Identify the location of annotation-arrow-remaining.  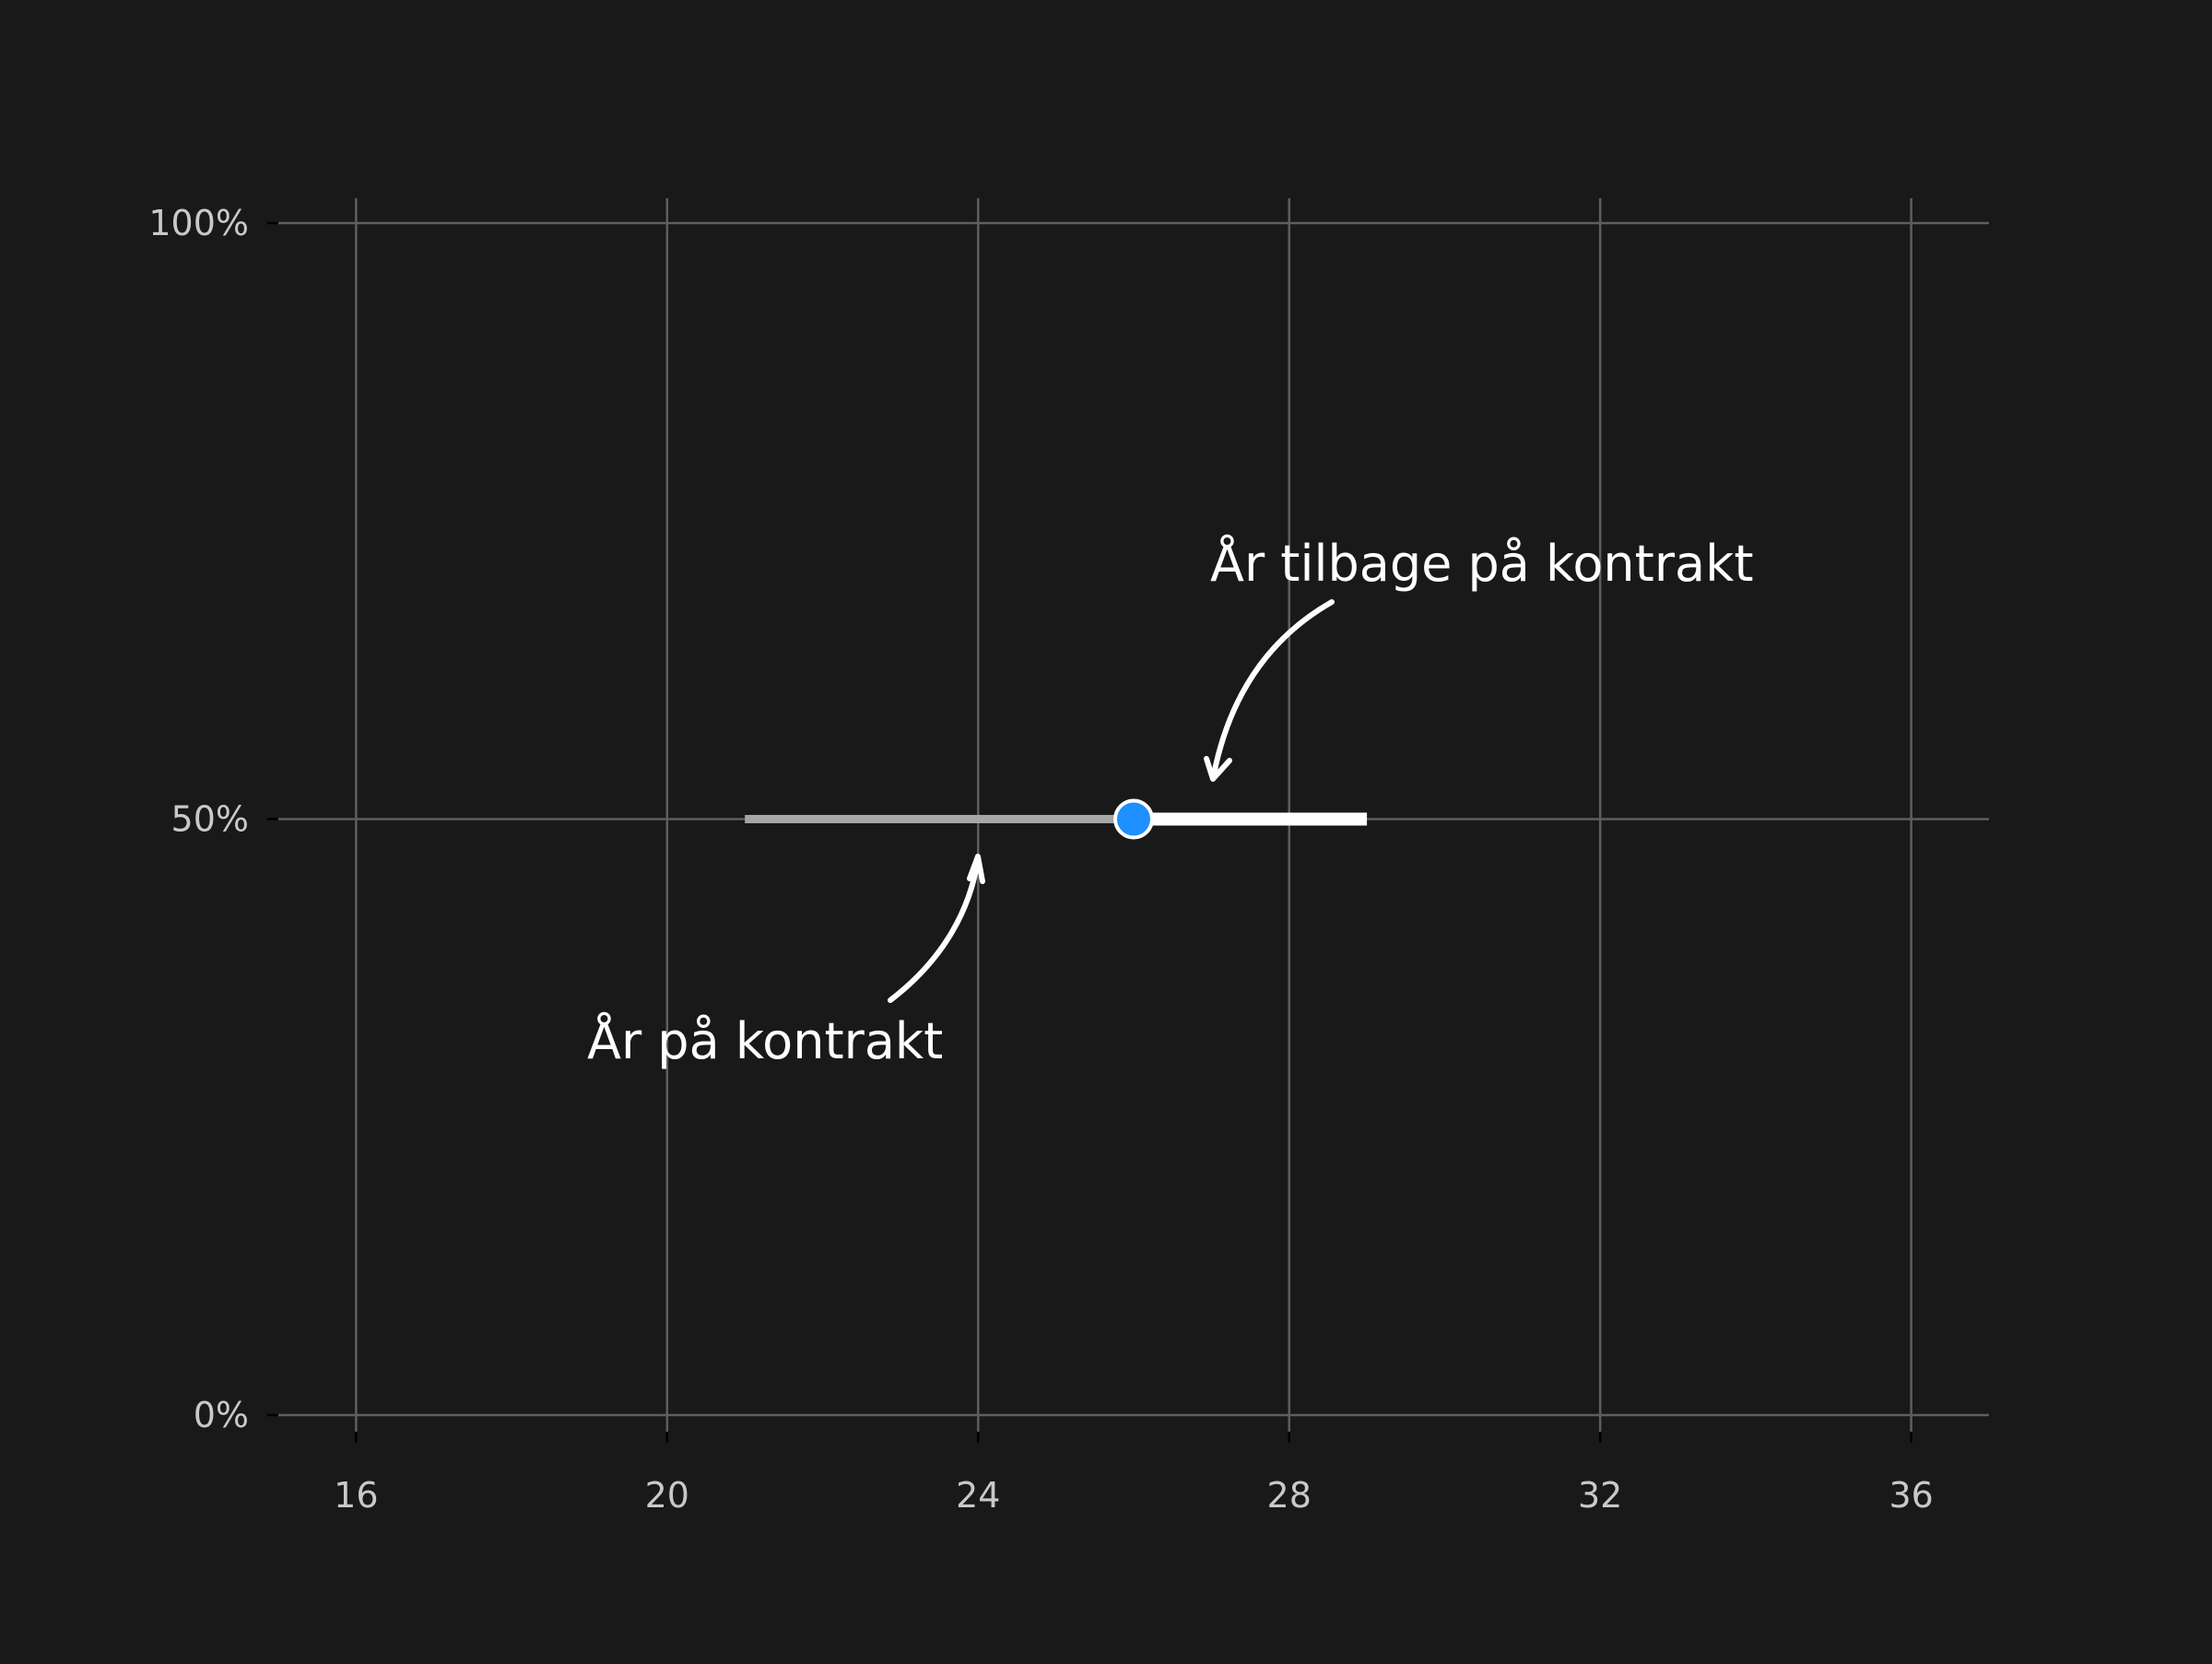
(1273, 688).